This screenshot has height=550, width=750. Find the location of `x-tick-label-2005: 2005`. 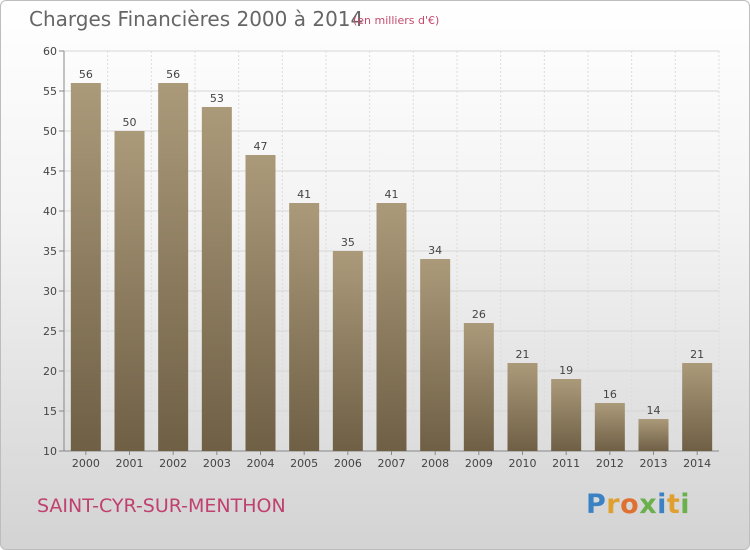

x-tick-label-2005: 2005 is located at coordinates (304, 463).